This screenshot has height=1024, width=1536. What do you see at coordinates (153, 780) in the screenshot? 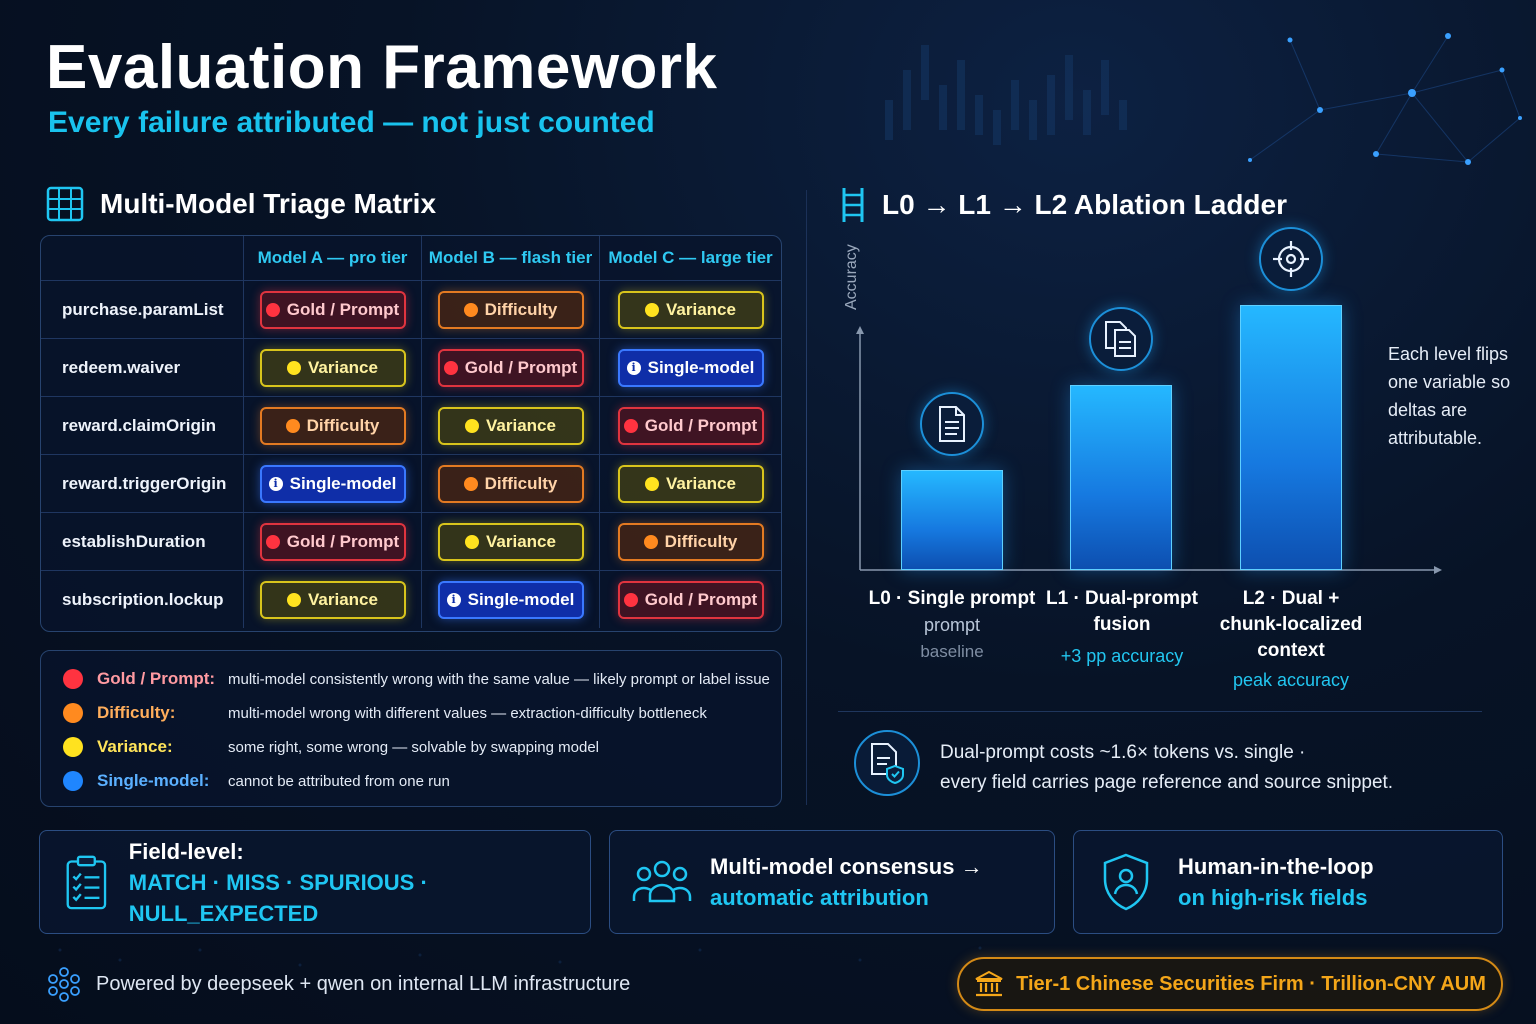
I see `legend-name: Single-model:` at bounding box center [153, 780].